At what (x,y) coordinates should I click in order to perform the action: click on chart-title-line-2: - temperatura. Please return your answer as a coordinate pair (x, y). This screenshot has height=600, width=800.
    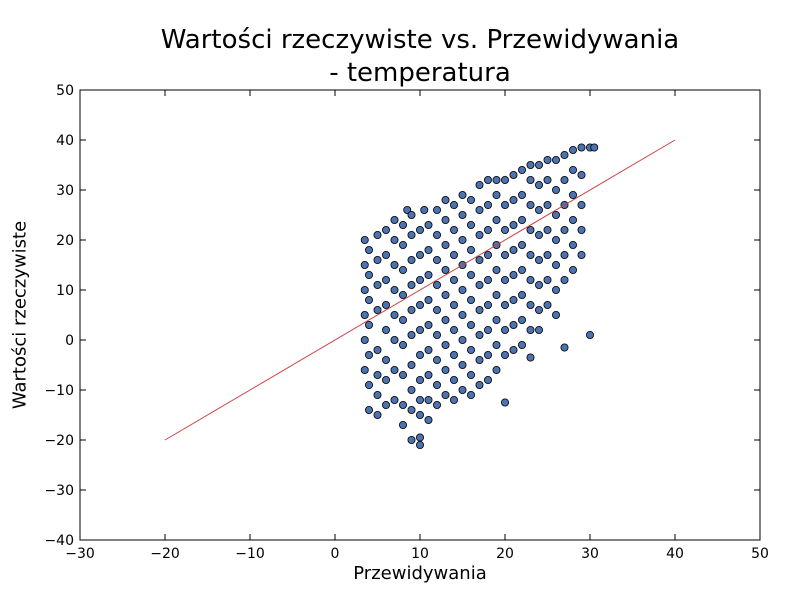
    Looking at the image, I should click on (420, 73).